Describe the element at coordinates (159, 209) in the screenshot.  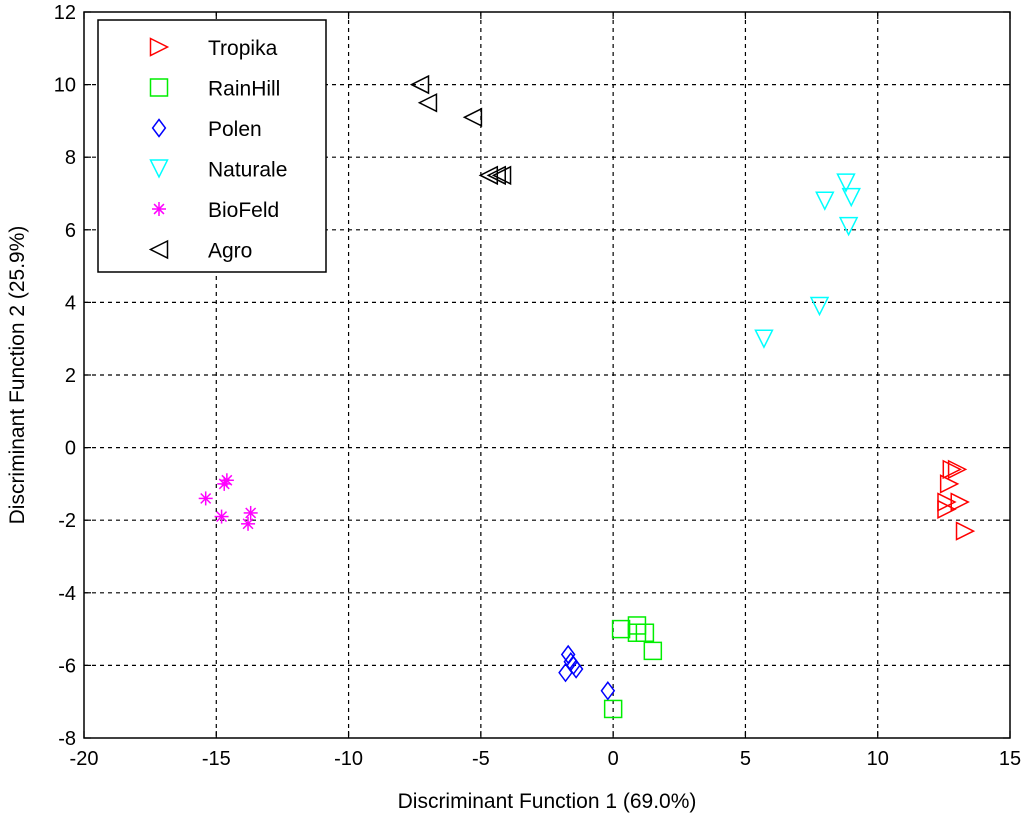
I see `legend-marker-biofeld` at that location.